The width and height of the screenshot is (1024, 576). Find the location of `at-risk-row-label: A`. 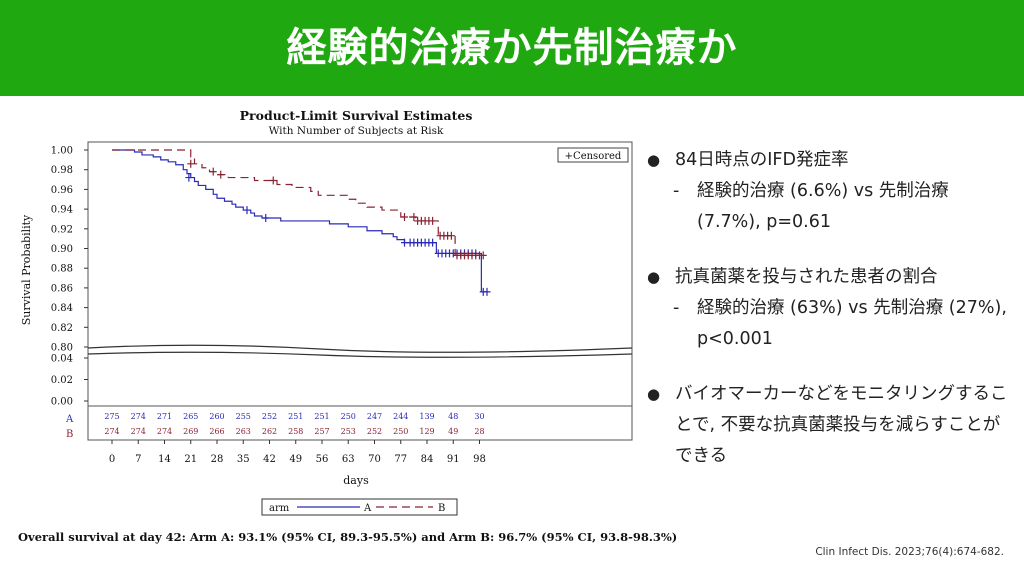

at-risk-row-label: A is located at coordinates (69, 419).